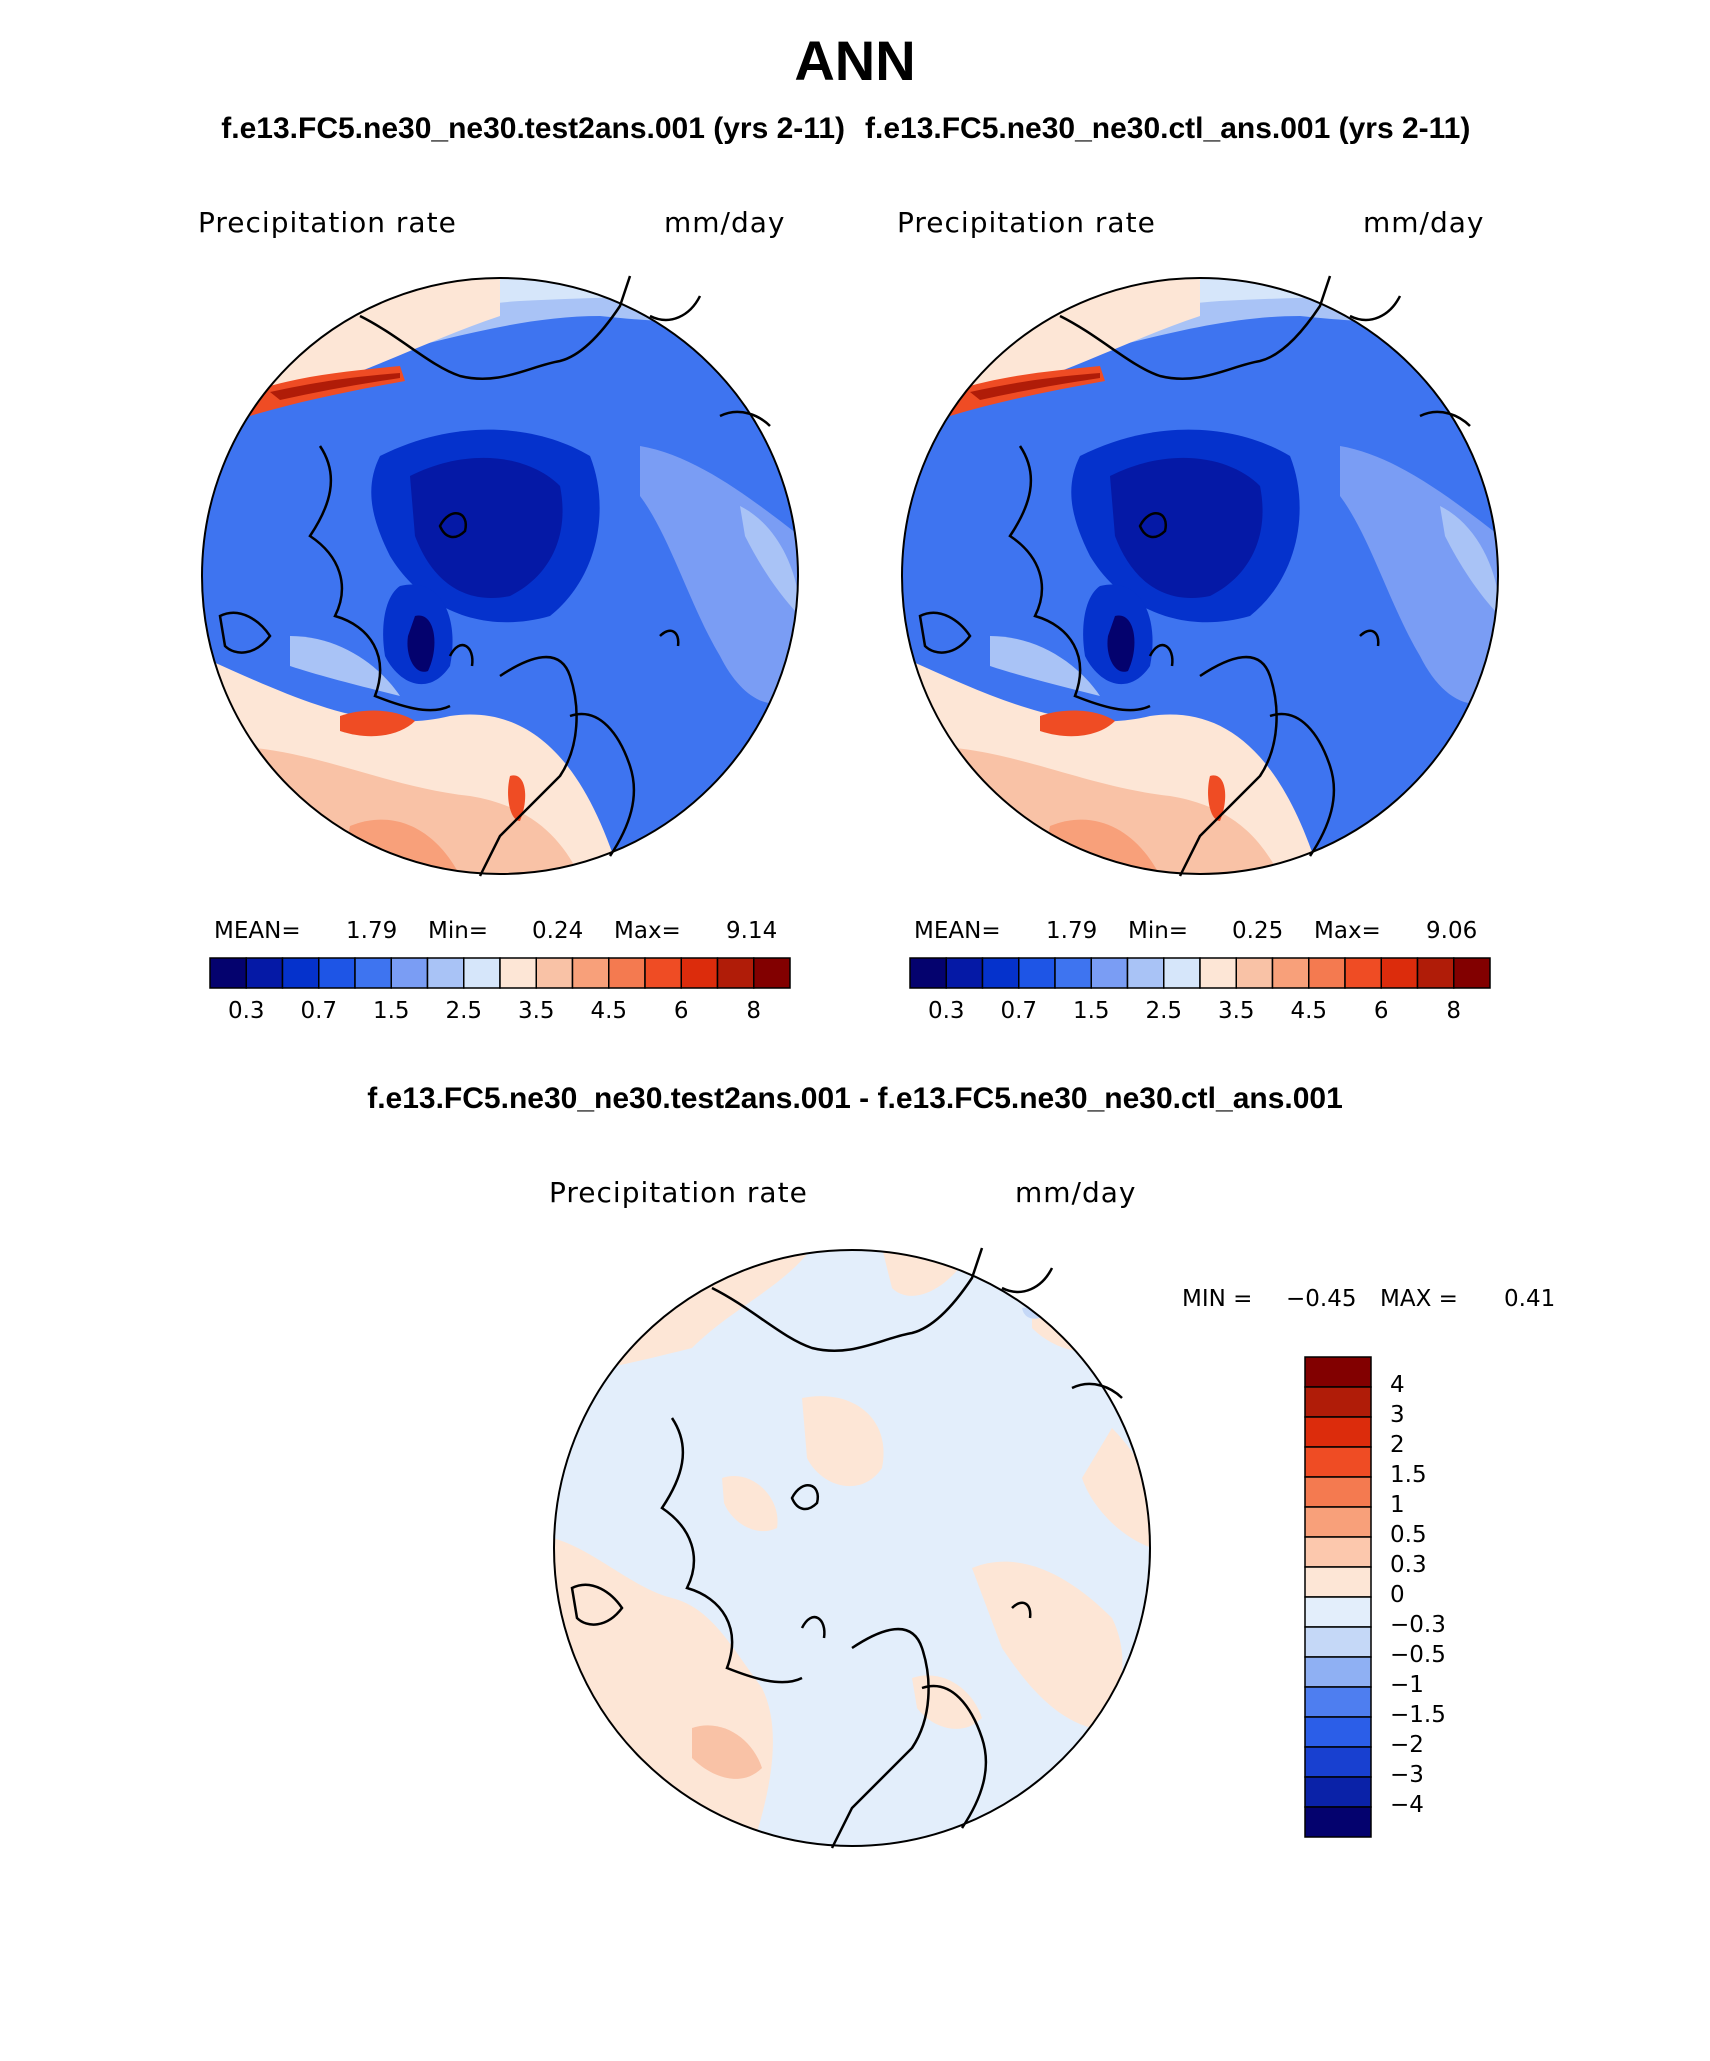 This screenshot has height=2061, width=1710. I want to click on colorbar-tick-label: −1.5, so click(1418, 1715).